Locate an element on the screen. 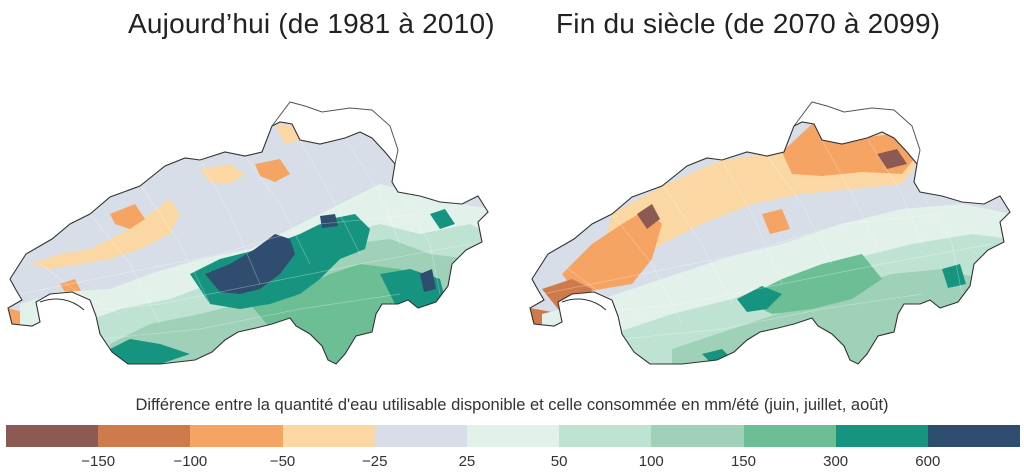 This screenshot has width=1024, height=475. legend-tick-label: 150 is located at coordinates (743, 461).